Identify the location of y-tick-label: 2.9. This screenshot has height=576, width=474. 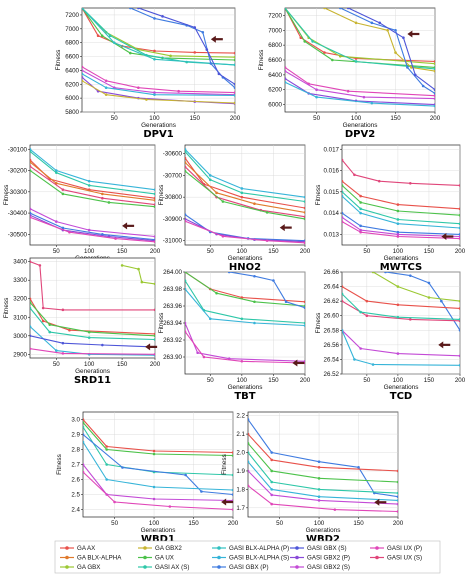
(75, 435).